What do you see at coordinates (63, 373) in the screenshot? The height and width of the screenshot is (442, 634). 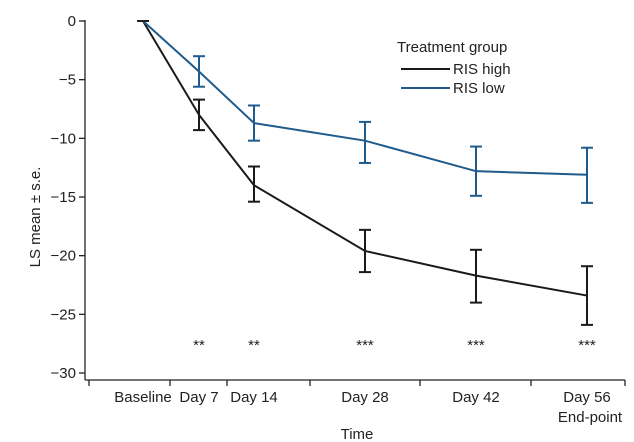 I see `y-tick-label: −30` at bounding box center [63, 373].